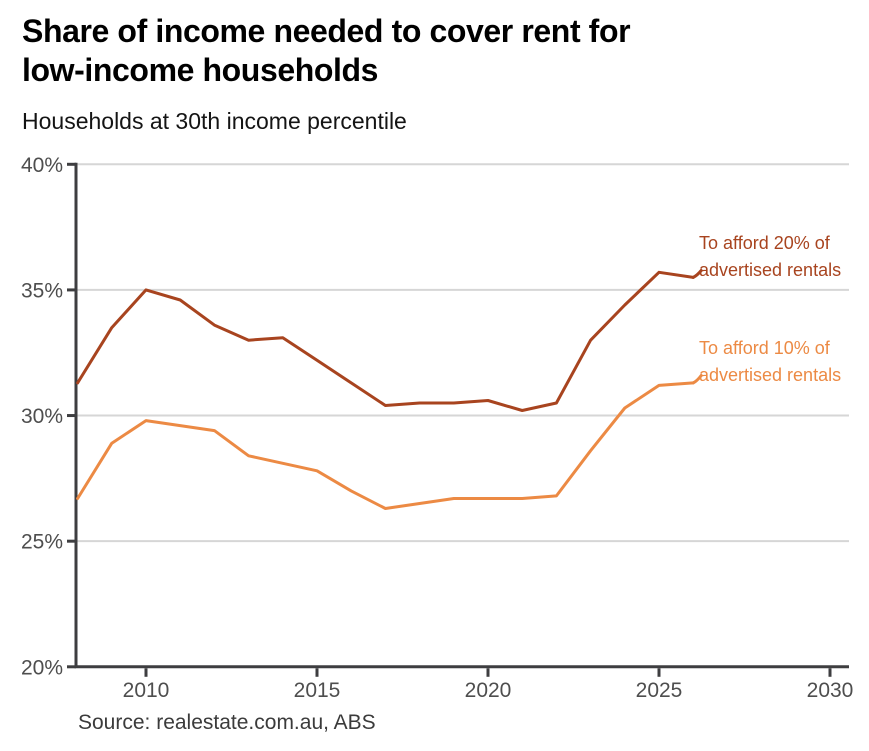  I want to click on series-label-20pct-line-1: To afford 20% of, so click(764, 243).